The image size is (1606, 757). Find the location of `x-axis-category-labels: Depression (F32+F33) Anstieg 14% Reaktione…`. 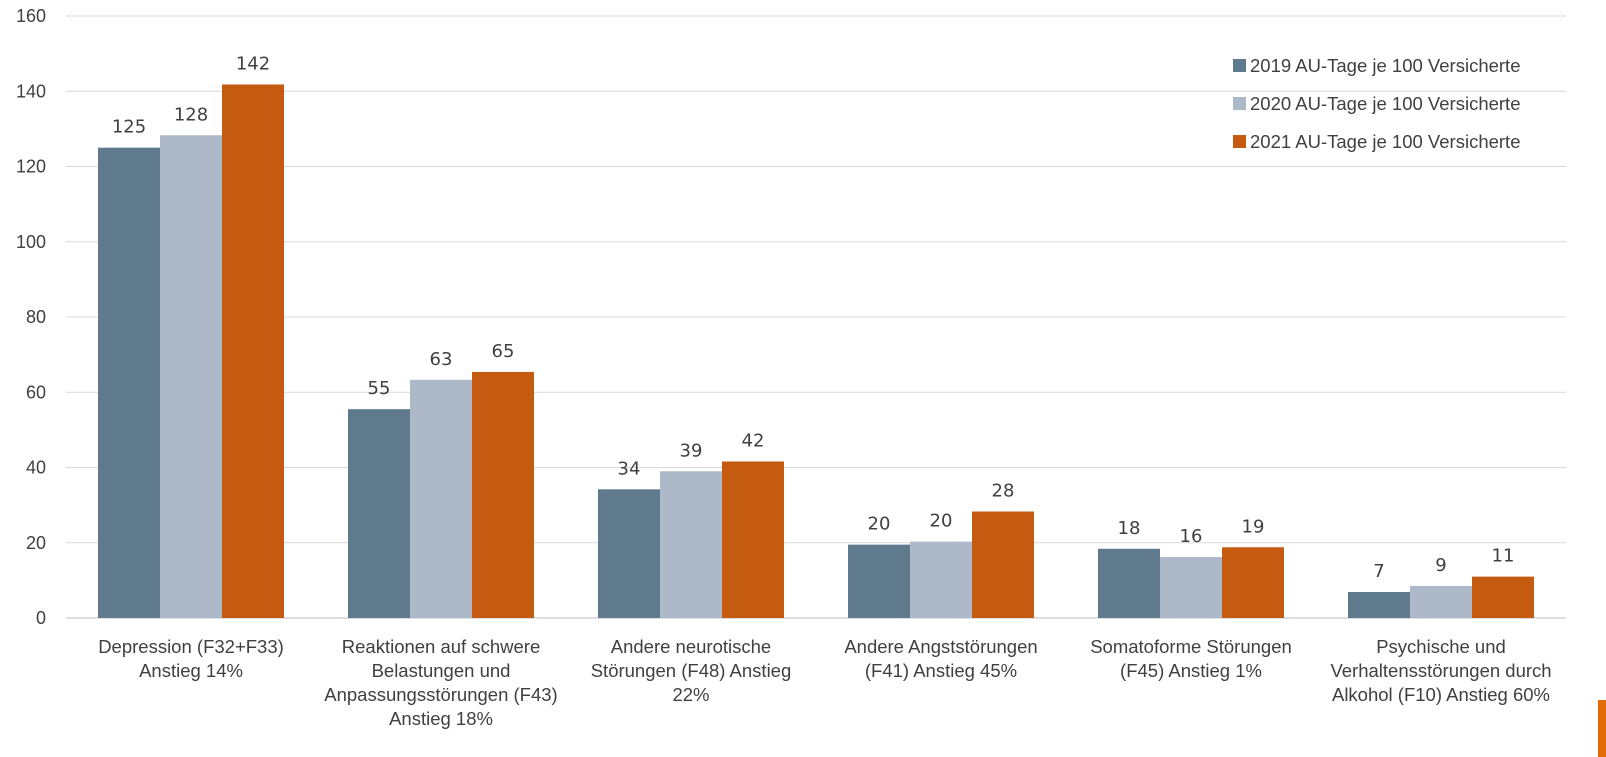

x-axis-category-labels: Depression (F32+F33) Anstieg 14% Reaktione… is located at coordinates (824, 682).